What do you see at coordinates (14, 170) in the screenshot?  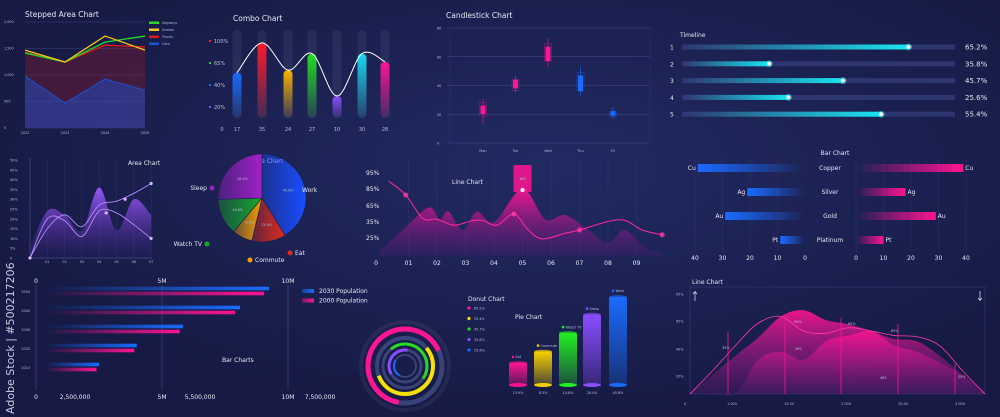 I see `y-tick-label: 45%` at bounding box center [14, 170].